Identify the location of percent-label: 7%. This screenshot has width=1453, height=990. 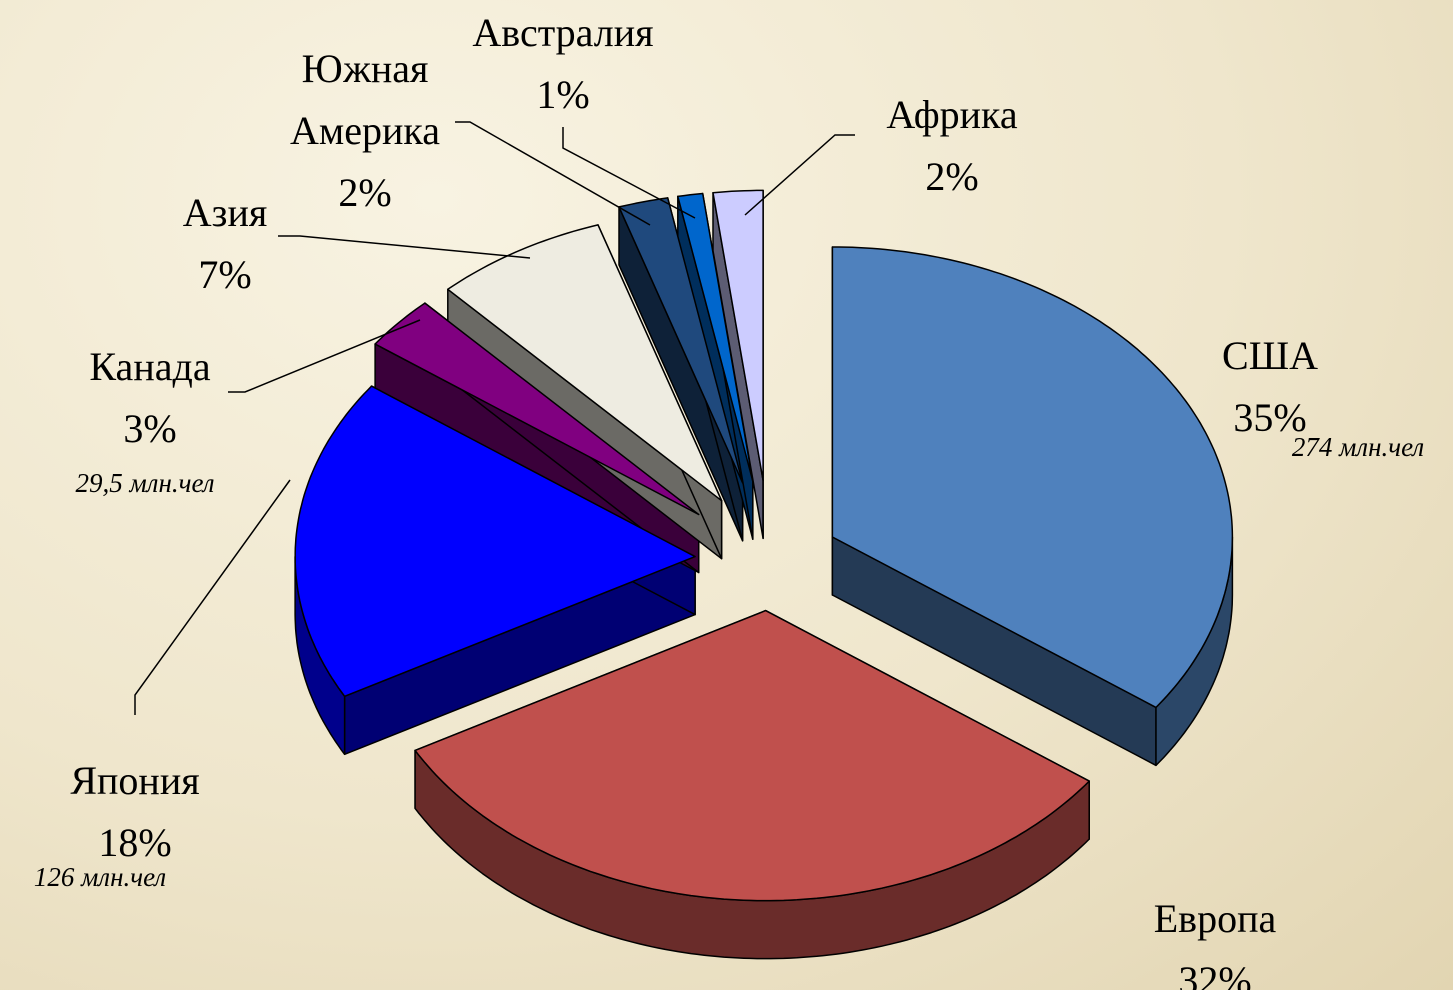
(225, 274).